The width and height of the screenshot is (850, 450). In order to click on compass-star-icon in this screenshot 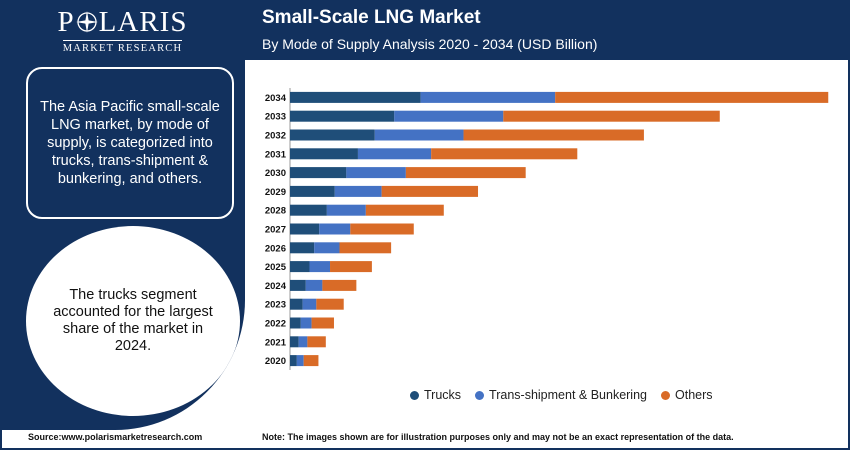, I will do `click(86, 22)`.